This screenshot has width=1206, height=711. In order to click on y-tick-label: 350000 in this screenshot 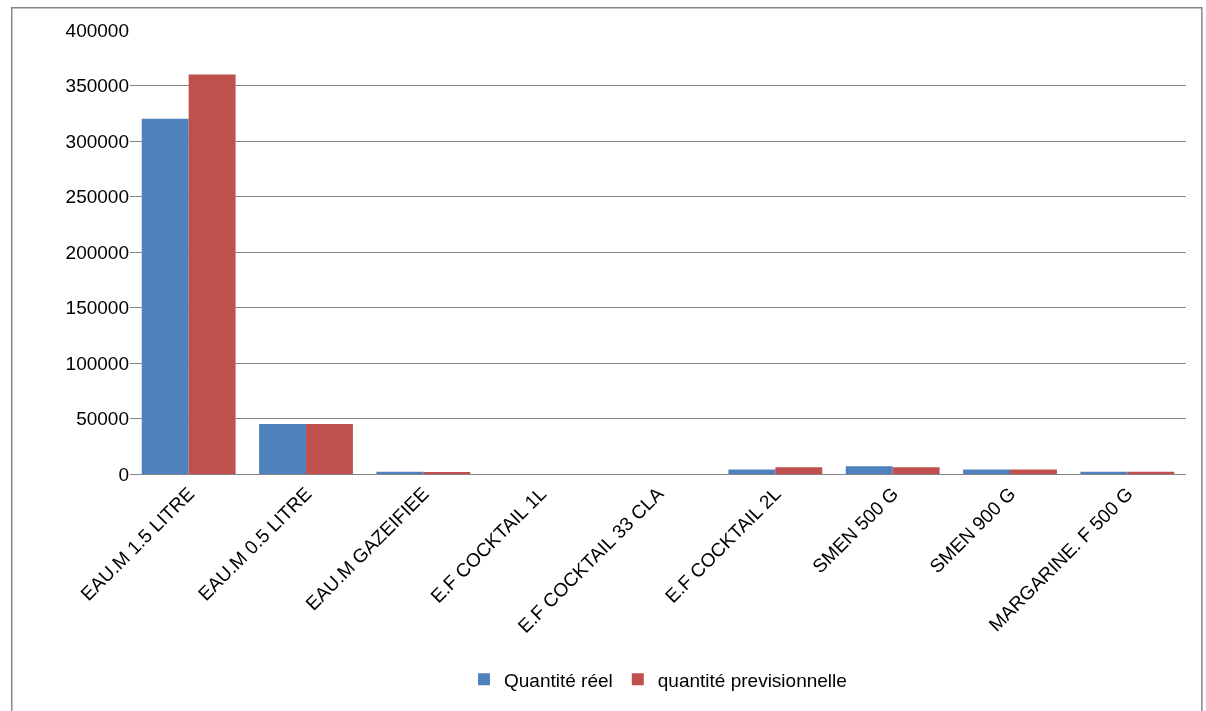, I will do `click(97, 86)`.